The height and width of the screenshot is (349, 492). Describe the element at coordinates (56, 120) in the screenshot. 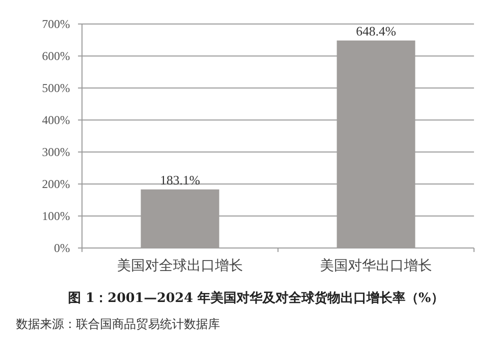

I see `y-tick-label: 400%` at that location.